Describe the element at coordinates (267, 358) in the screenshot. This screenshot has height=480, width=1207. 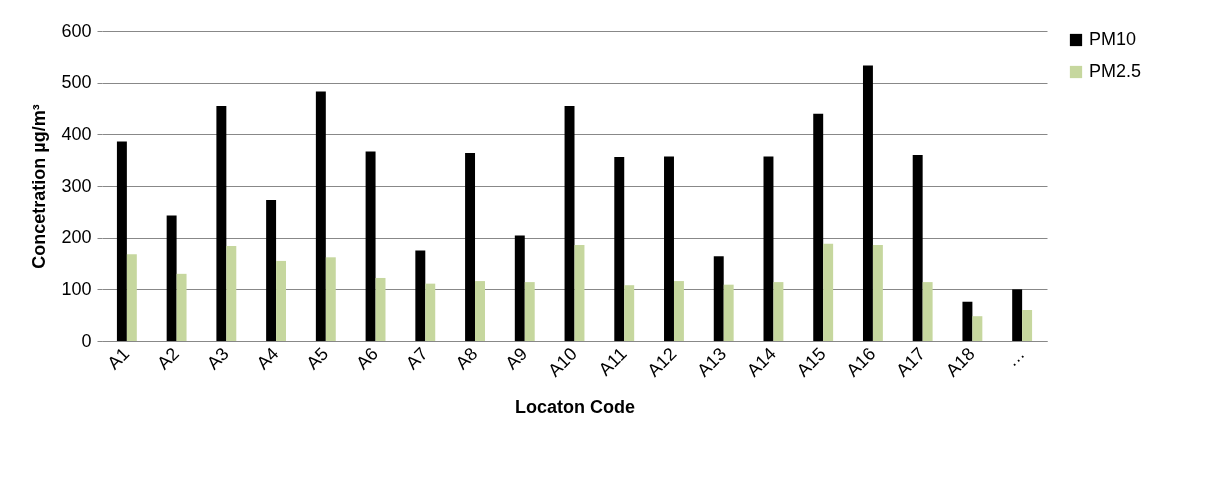
I see `x-tick-label: A4` at that location.